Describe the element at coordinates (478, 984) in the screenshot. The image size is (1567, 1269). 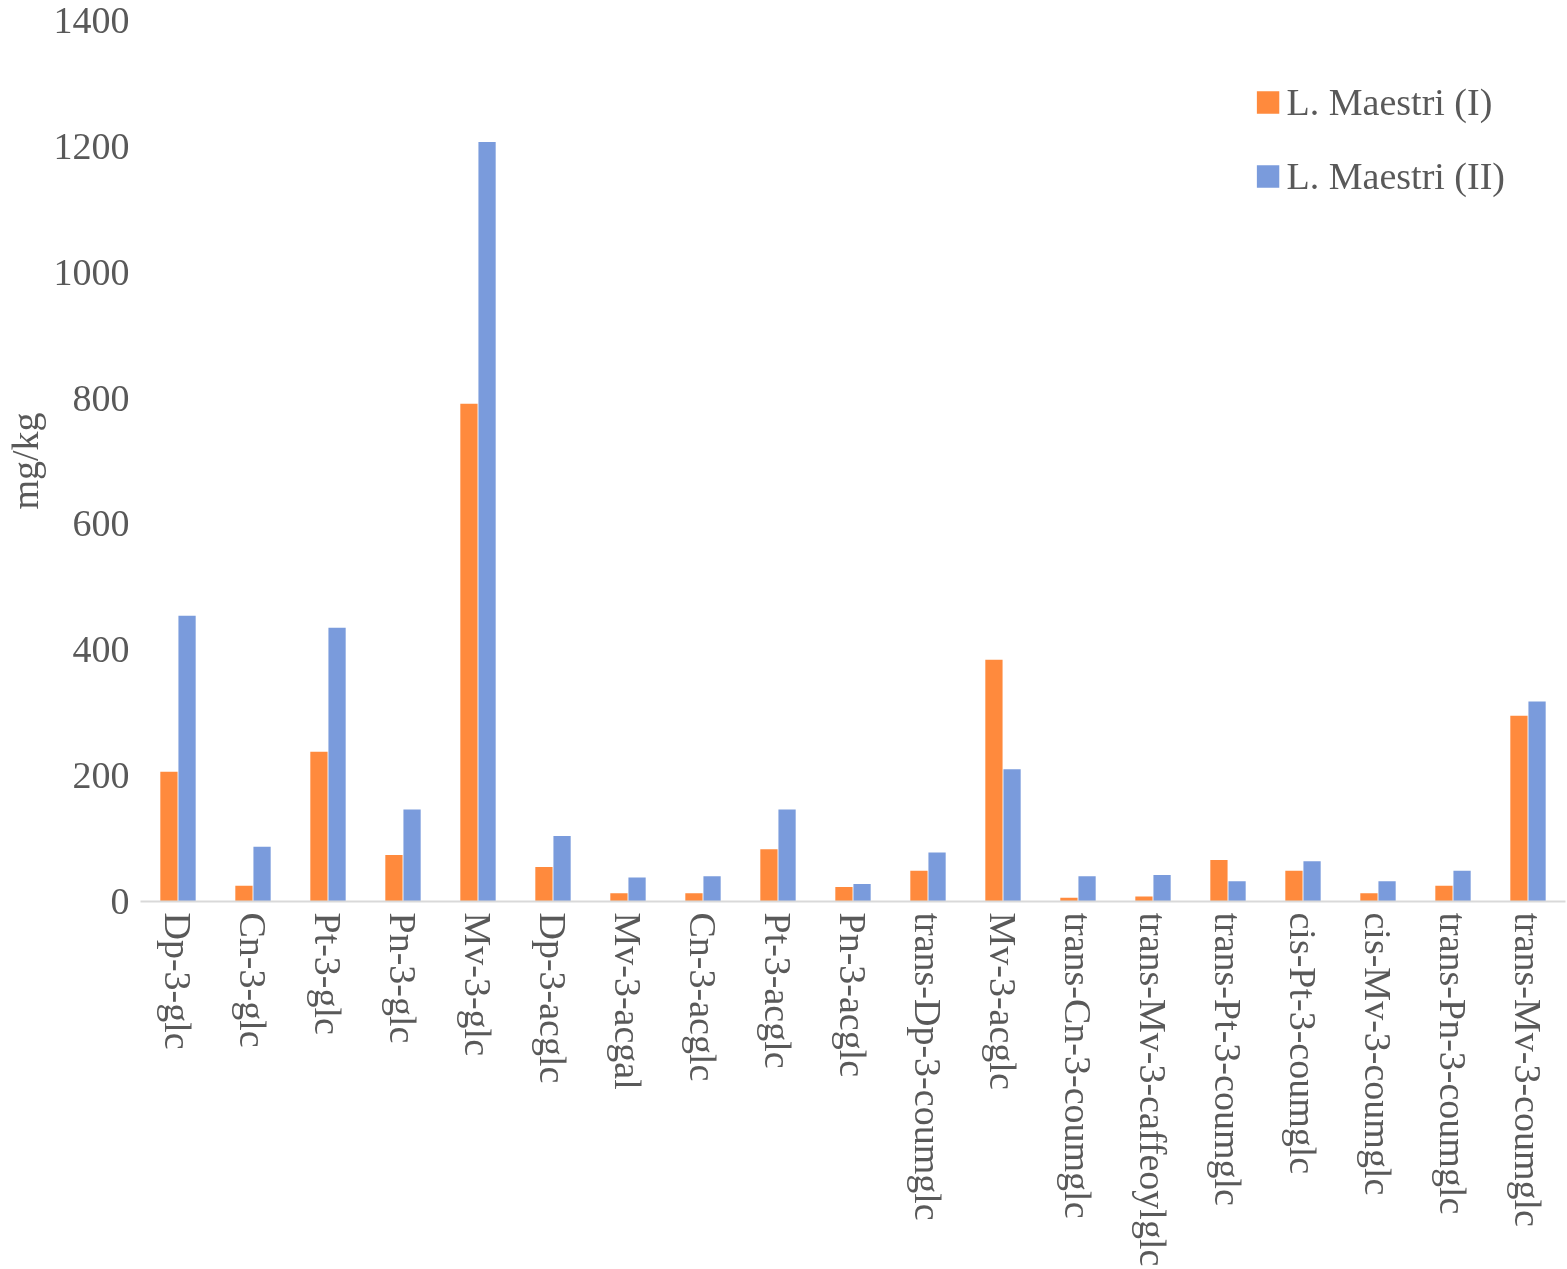
I see `x-tick-label: Mv-3-glc` at that location.